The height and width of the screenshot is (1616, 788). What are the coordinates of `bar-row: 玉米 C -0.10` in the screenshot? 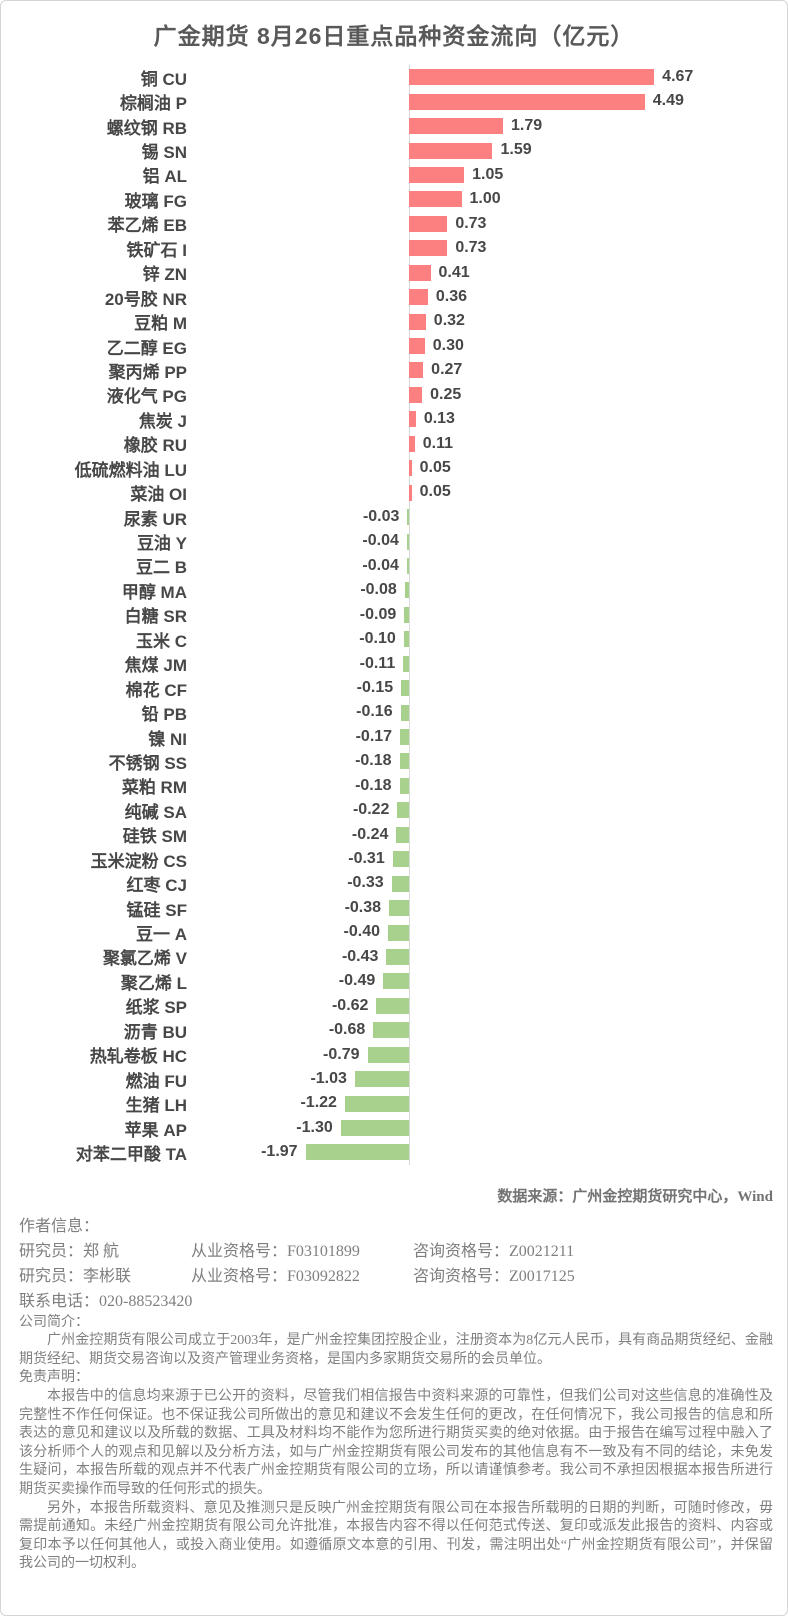 It's located at (394, 639).